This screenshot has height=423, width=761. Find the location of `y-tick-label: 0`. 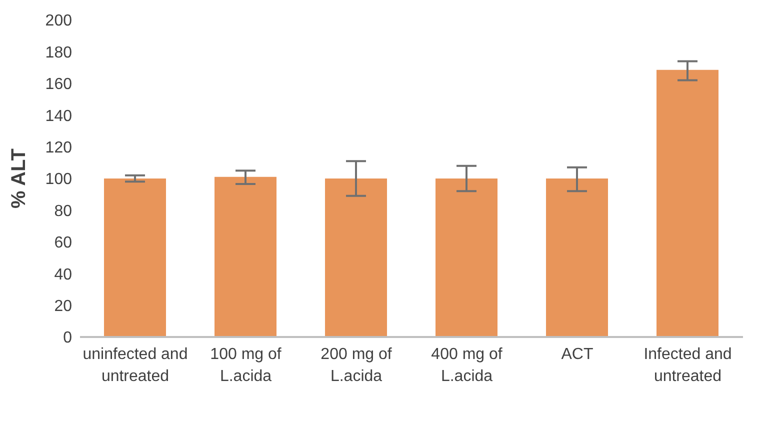

y-tick-label: 0 is located at coordinates (67, 338).